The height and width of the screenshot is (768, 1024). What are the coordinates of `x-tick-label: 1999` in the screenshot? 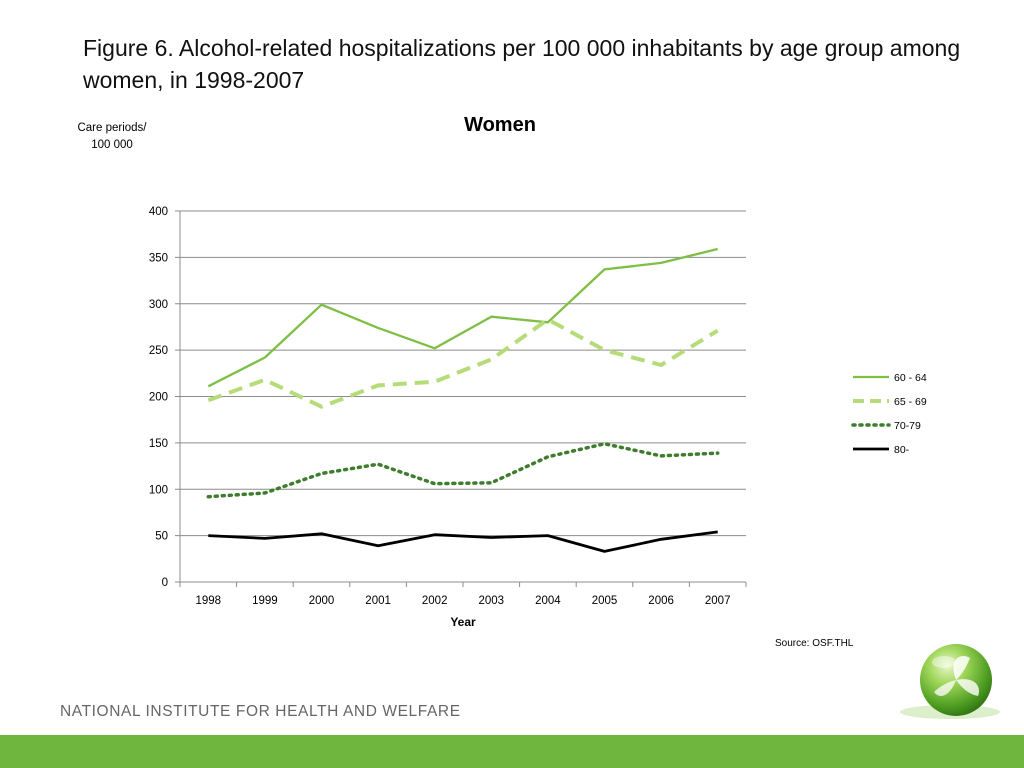 It's located at (265, 601).